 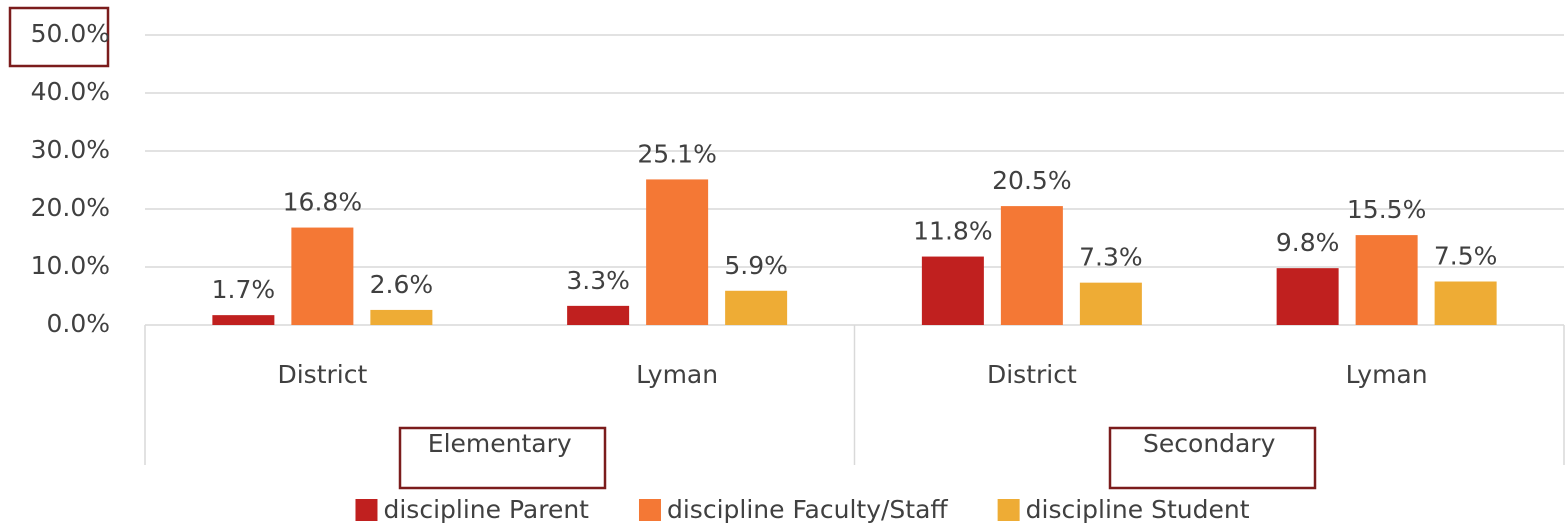 I want to click on y-tick-label: 0.0%, so click(x=78, y=323).